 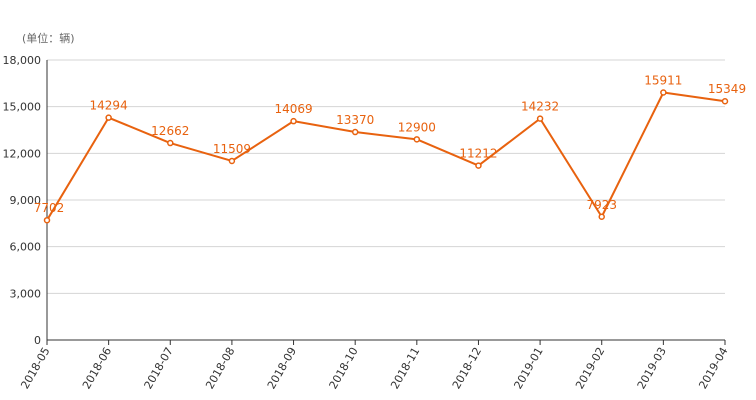 What do you see at coordinates (37, 340) in the screenshot?
I see `y-tick-label: 0` at bounding box center [37, 340].